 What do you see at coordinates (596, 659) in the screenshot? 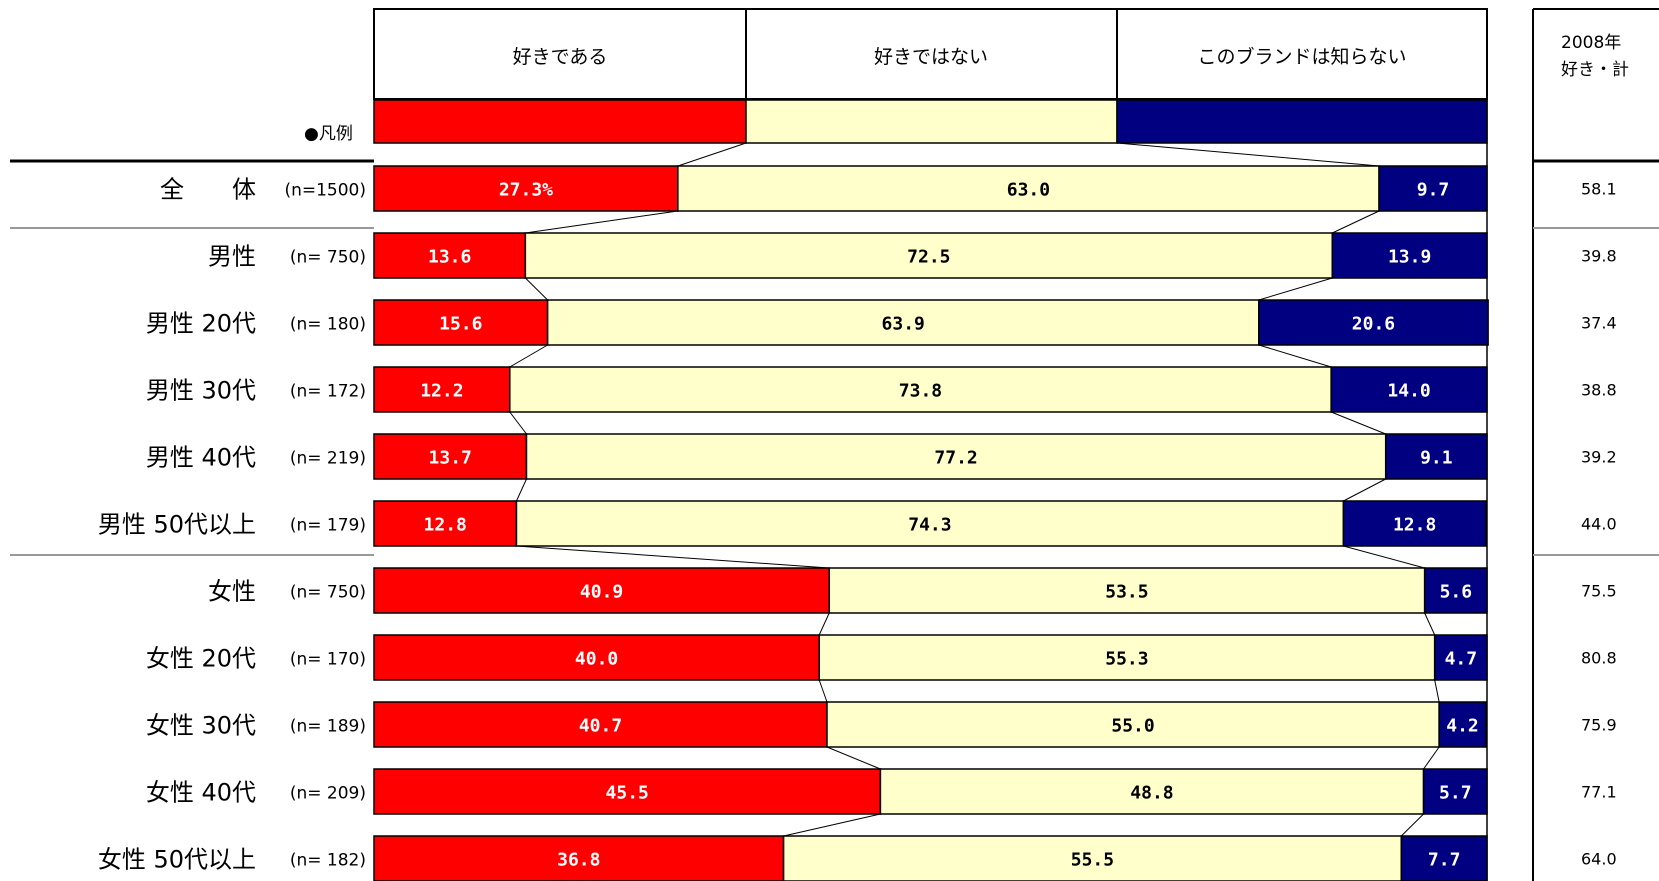
I see `value-label-like-row-7: 40.0` at bounding box center [596, 659].